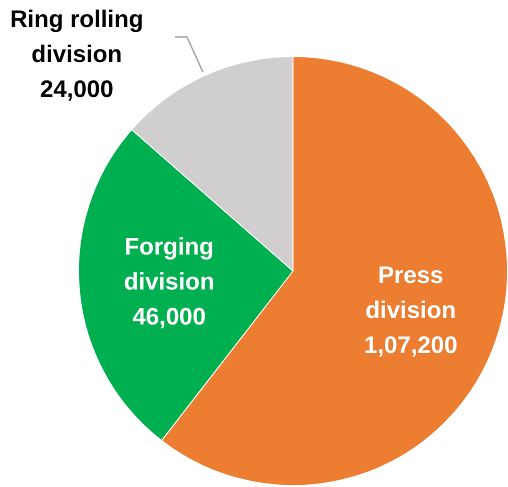 The width and height of the screenshot is (508, 487). Describe the element at coordinates (169, 317) in the screenshot. I see `data-label: 46,000` at that location.